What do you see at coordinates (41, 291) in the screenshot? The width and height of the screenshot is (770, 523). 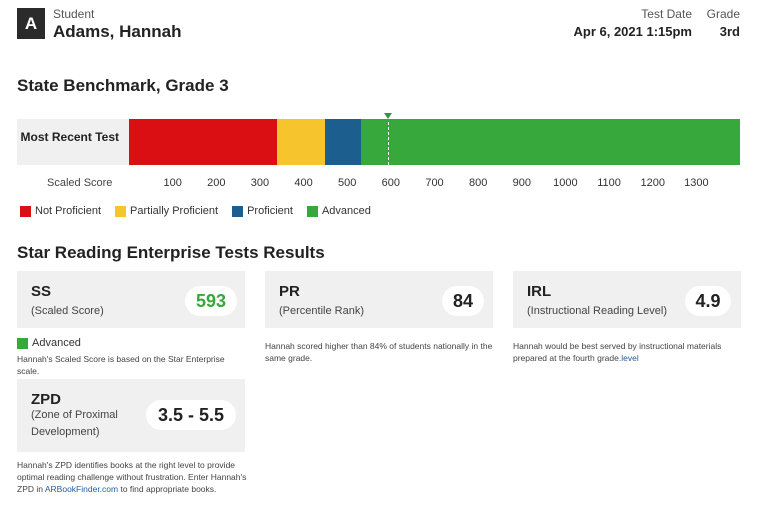 I see `ss-abbr: SS` at bounding box center [41, 291].